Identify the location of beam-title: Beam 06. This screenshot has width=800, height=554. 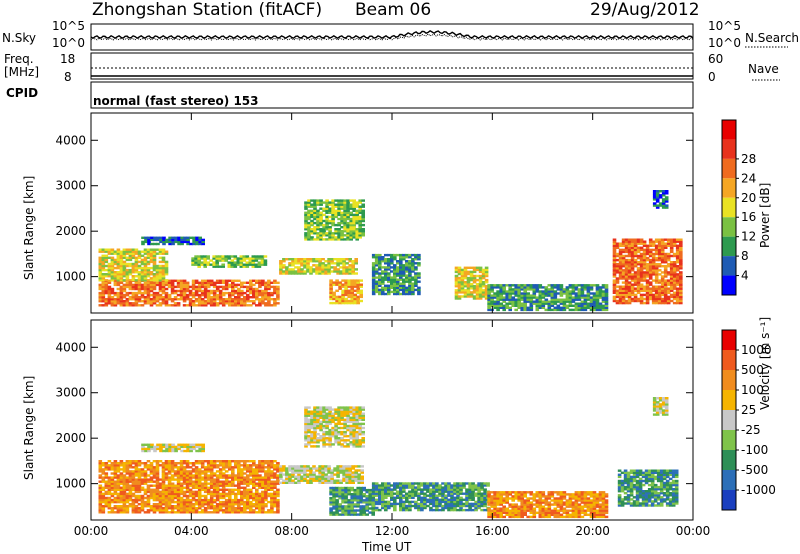
(393, 10).